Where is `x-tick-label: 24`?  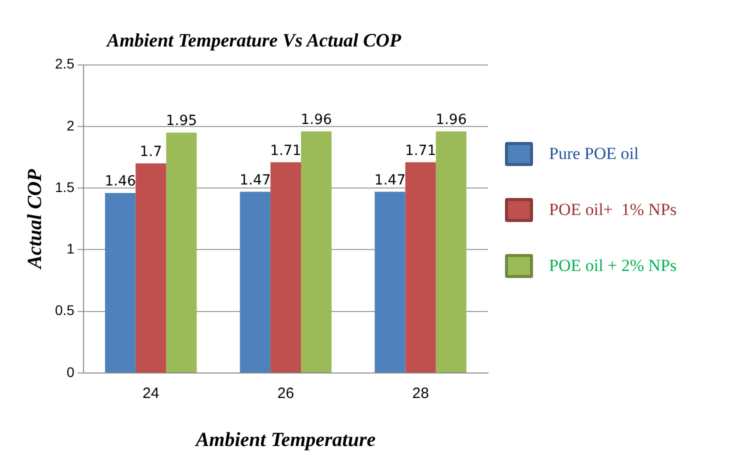
x-tick-label: 24 is located at coordinates (151, 393).